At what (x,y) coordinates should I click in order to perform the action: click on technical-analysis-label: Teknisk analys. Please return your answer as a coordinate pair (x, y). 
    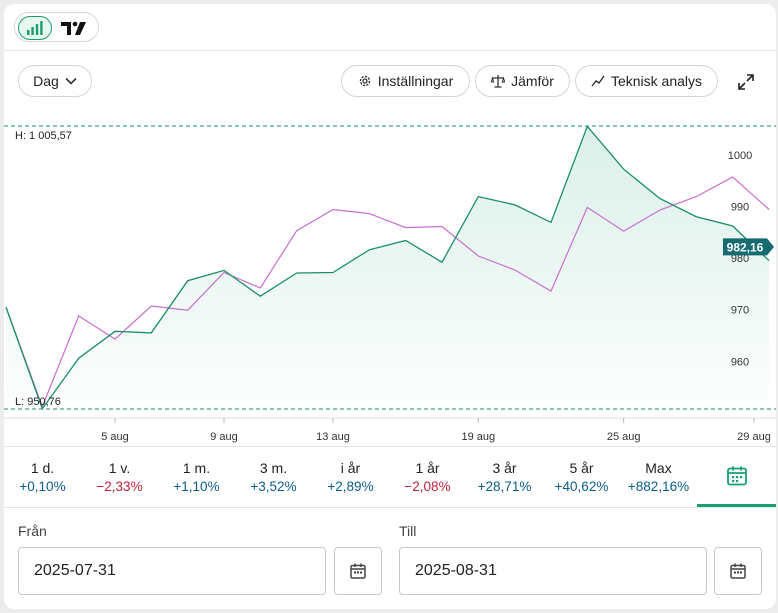
    Looking at the image, I should click on (656, 81).